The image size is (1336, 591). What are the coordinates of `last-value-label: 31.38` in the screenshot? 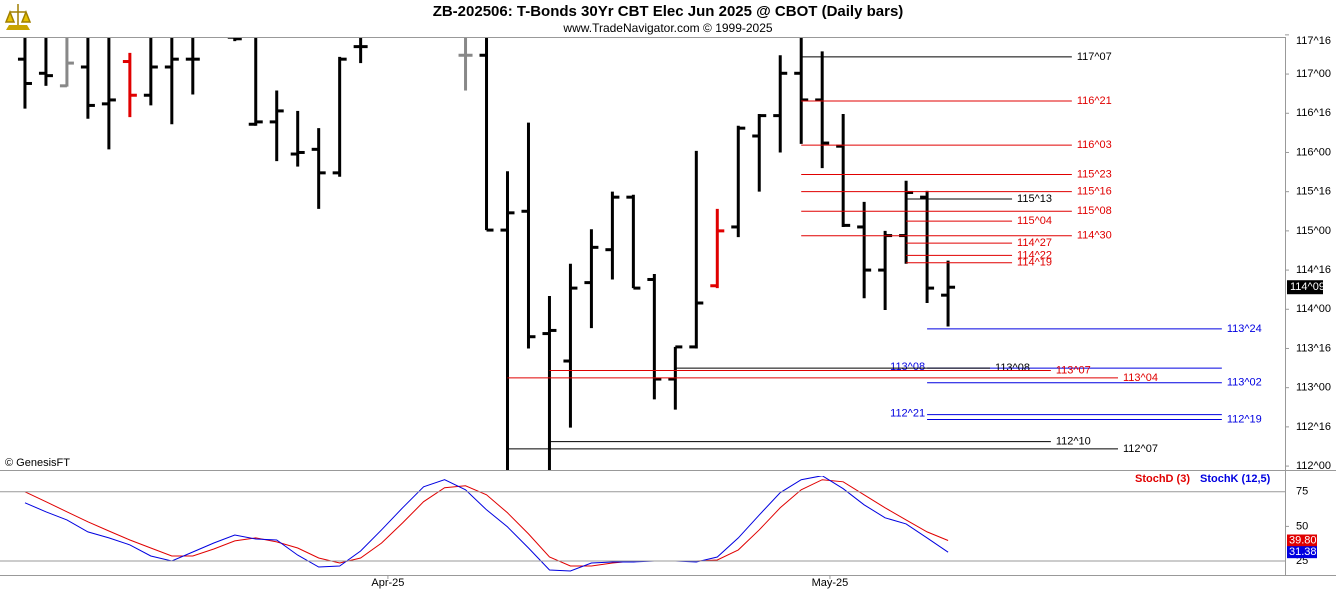 It's located at (1303, 552).